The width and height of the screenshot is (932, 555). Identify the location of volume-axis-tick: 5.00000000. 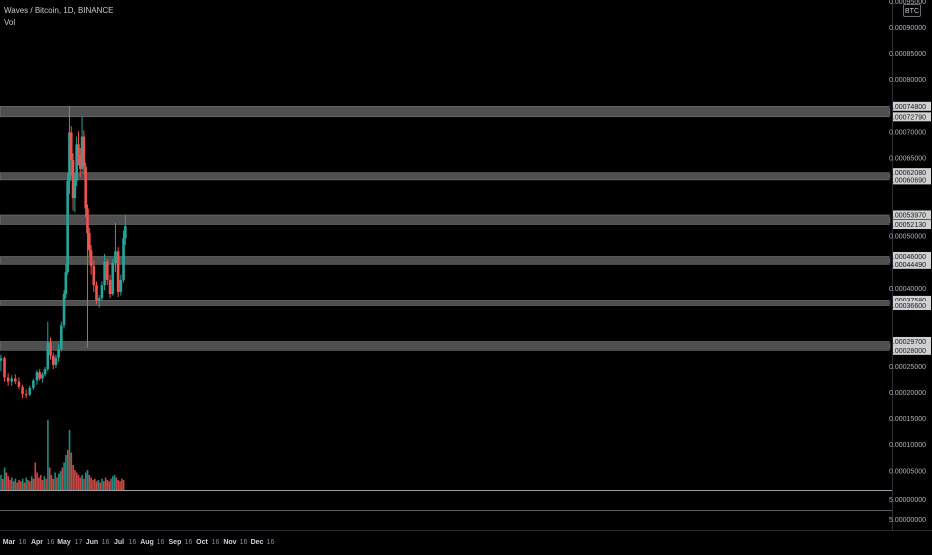
(907, 500).